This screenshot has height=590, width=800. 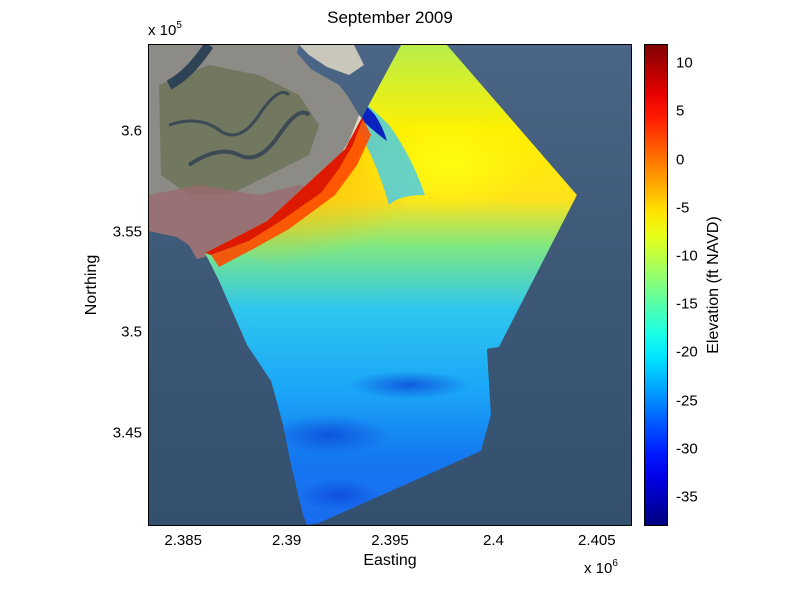 I want to click on y-tick-label: 3.6, so click(x=131, y=131).